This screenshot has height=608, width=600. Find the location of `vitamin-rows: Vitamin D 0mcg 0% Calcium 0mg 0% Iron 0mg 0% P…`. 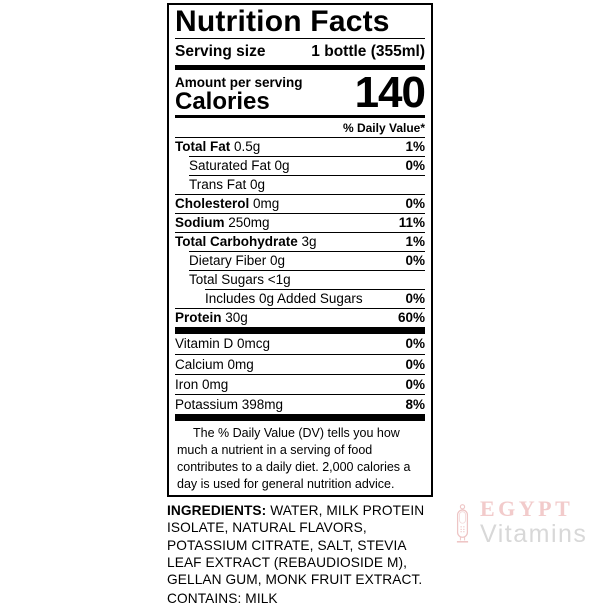

vitamin-rows: Vitamin D 0mcg 0% Calcium 0mg 0% Iron 0mg 0% P… is located at coordinates (300, 374).